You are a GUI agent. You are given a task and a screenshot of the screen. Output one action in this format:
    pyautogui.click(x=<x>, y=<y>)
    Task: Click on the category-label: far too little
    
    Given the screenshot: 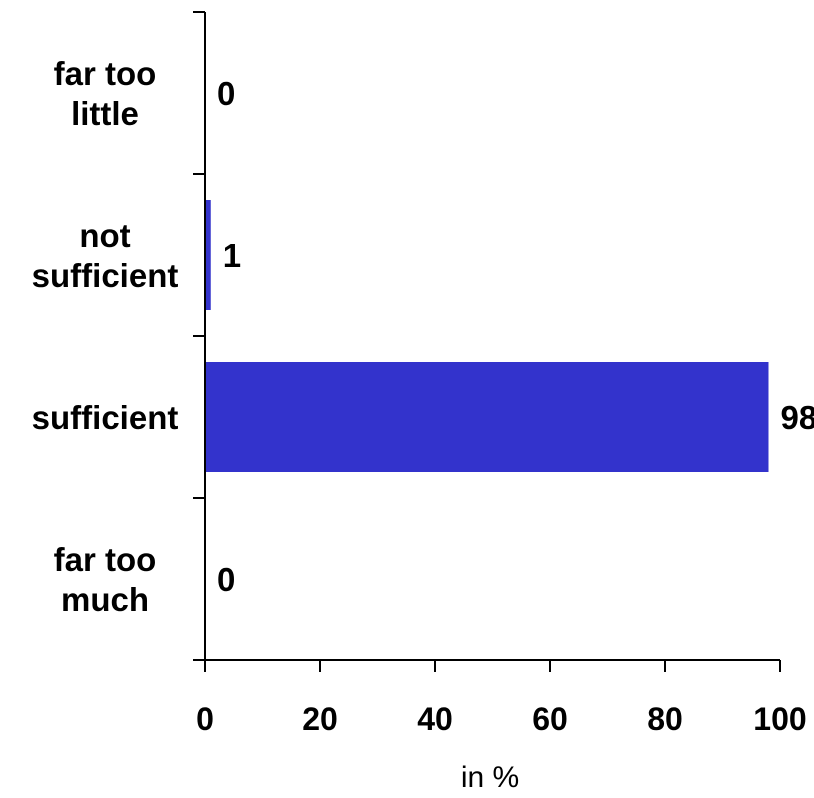 What is the action you would take?
    pyautogui.click(x=105, y=93)
    